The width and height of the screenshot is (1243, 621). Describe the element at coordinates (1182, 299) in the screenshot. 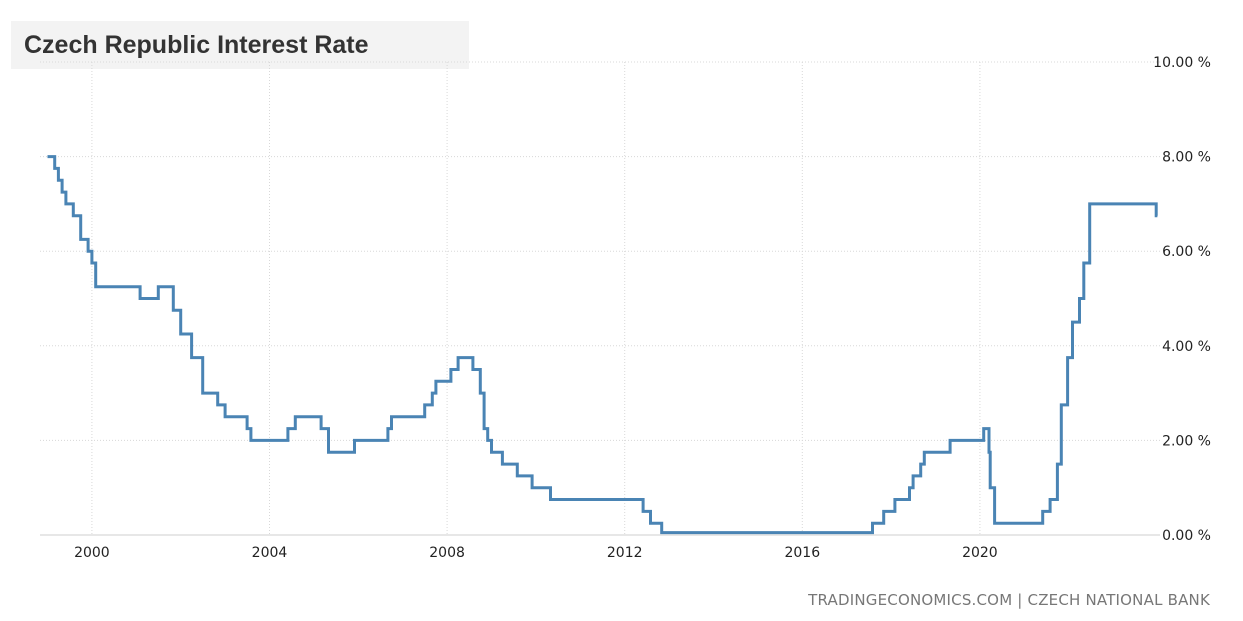

I see `y-axis-tick-labels: 0.00 % 2.00 % 4.00 % 6.00 % 8.00 % 10.00 %` at that location.